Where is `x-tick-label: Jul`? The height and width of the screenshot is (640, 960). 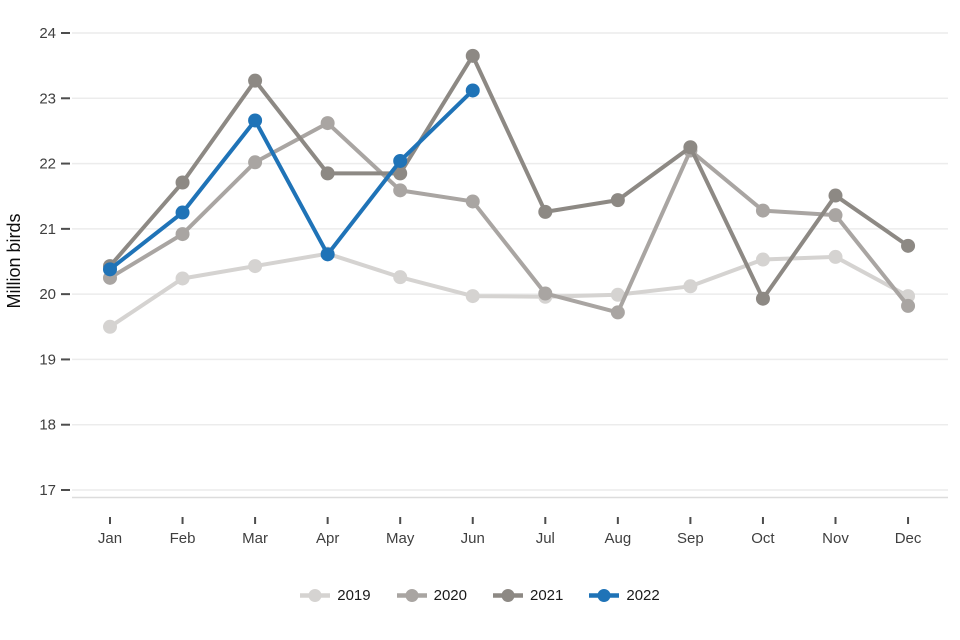
x-tick-label: Jul is located at coordinates (545, 538).